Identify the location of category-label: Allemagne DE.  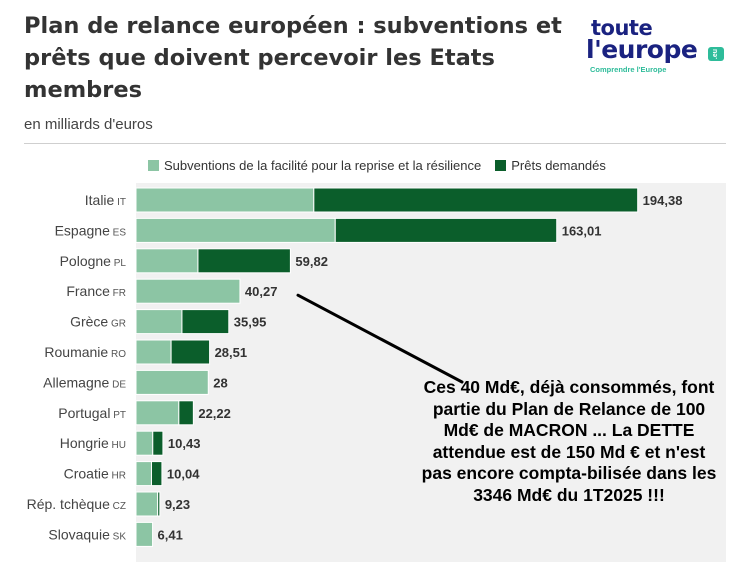
(84, 382).